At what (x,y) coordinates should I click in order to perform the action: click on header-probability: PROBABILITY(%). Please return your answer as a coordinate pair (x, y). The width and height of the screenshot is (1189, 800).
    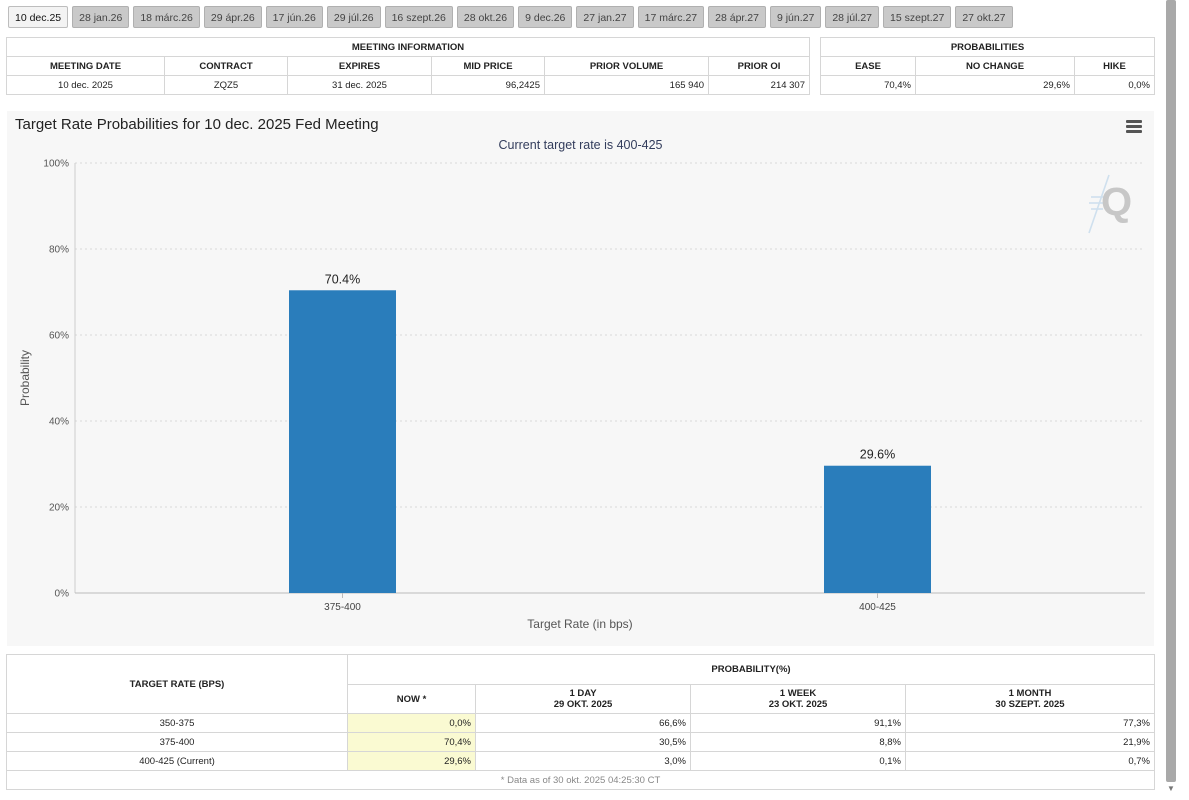
    Looking at the image, I should click on (751, 669).